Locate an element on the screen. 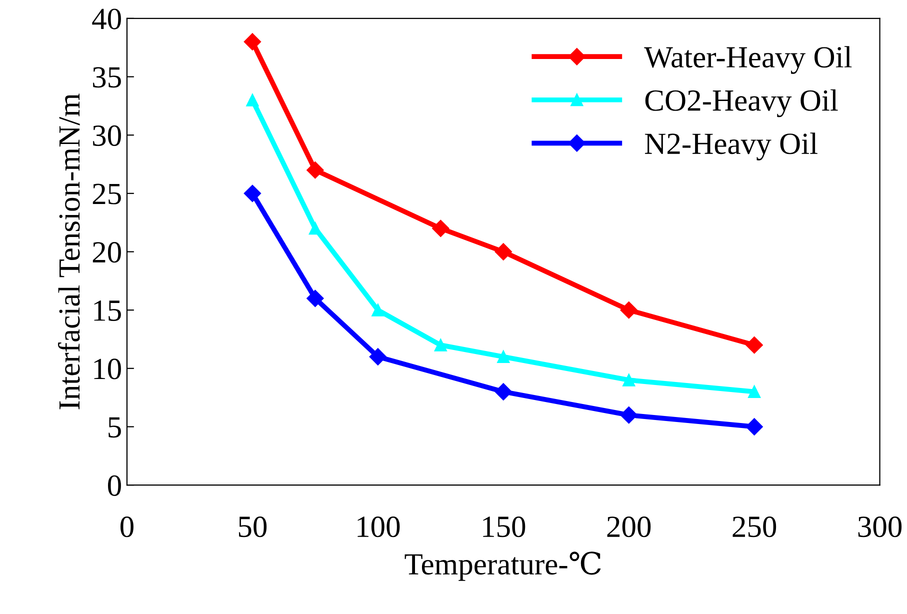 This screenshot has height=614, width=907. y-tick-label: 10 is located at coordinates (107, 369).